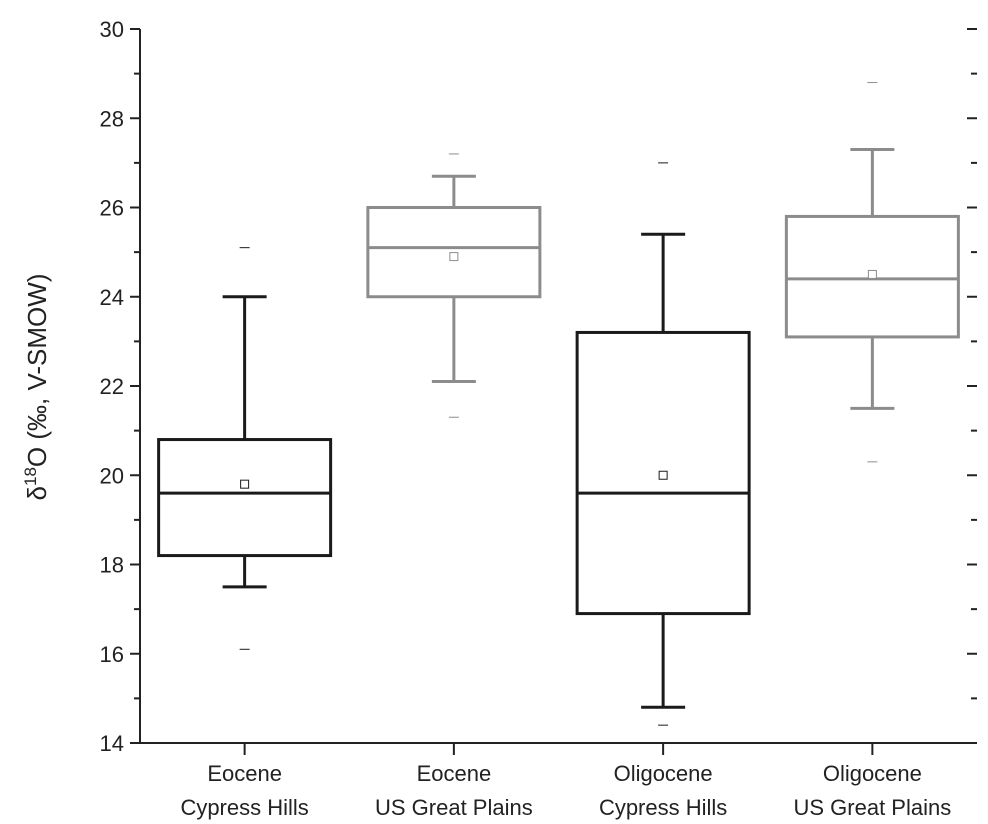  Describe the element at coordinates (112, 743) in the screenshot. I see `y-tick-label: 14` at that location.